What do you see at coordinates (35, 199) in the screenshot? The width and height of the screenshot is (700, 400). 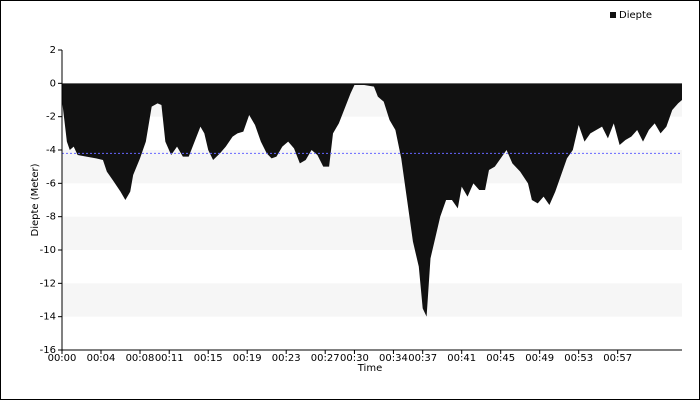 I see `y-axis-title: Diepte (Meter)` at bounding box center [35, 199].